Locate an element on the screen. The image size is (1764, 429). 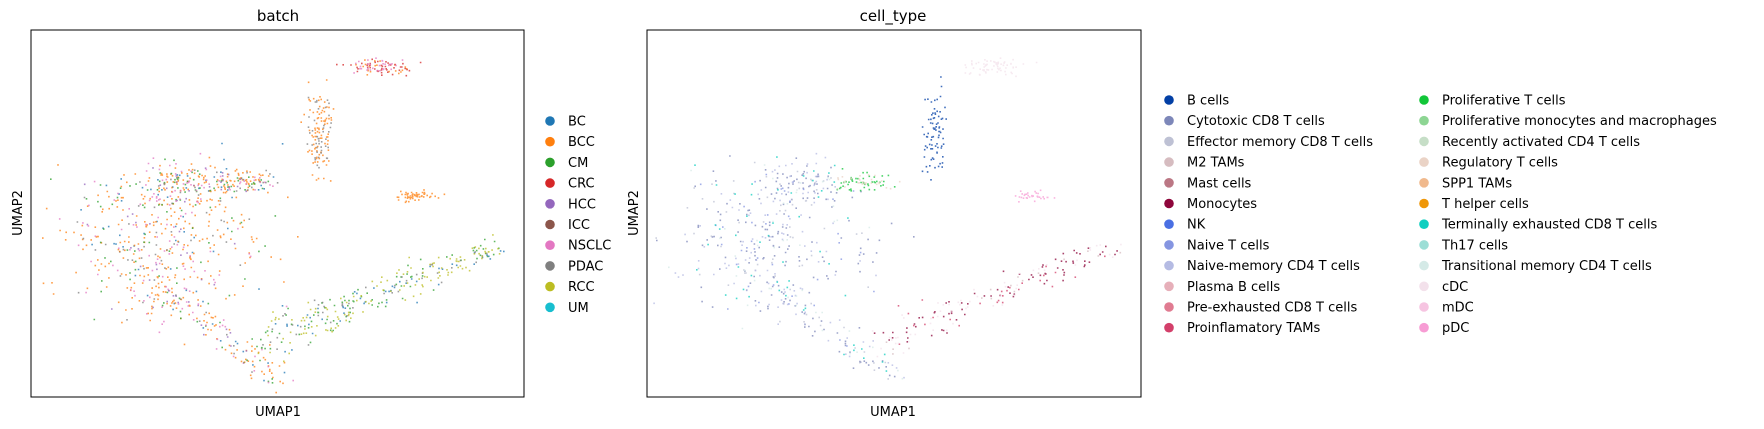
legend-item: Cytotoxic CD8 T cells is located at coordinates (1244, 121).